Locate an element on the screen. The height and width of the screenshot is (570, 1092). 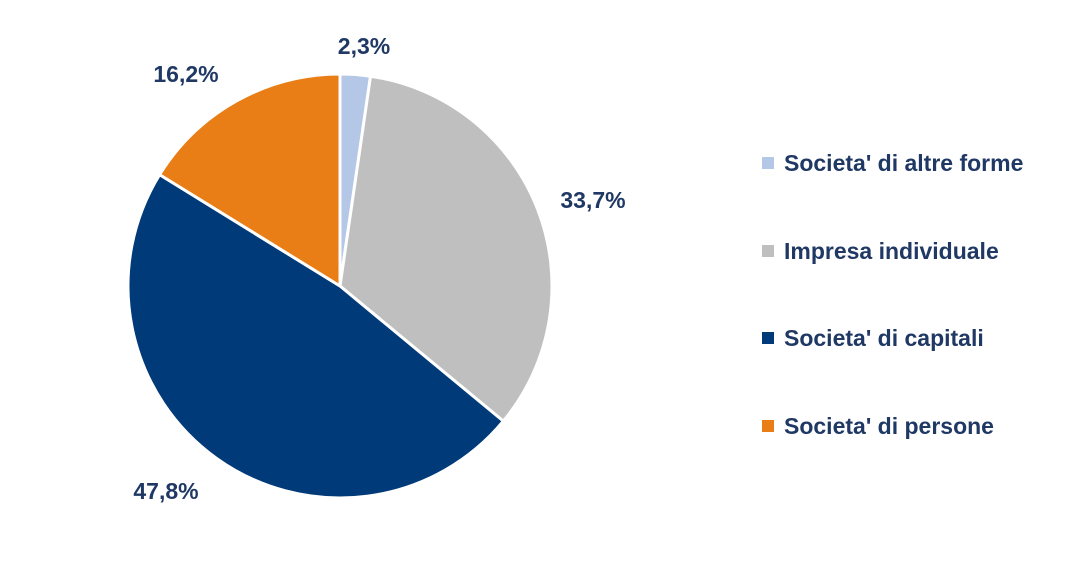
data-label-persone: 16,2% is located at coordinates (185, 74).